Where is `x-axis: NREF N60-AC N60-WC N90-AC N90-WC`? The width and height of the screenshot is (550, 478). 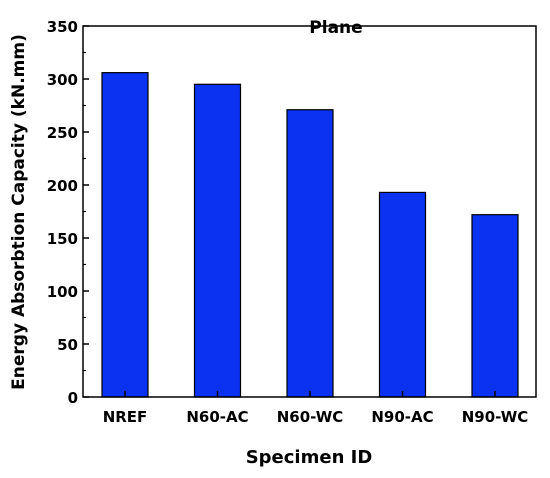 x-axis: NREF N60-AC N60-WC N90-AC N90-WC is located at coordinates (316, 408).